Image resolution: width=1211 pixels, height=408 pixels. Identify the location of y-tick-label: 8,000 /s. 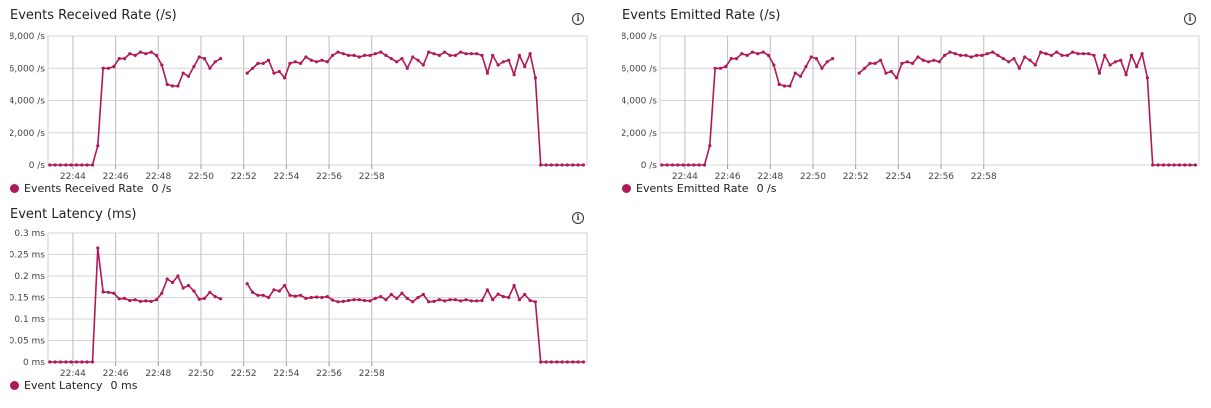
(639, 37).